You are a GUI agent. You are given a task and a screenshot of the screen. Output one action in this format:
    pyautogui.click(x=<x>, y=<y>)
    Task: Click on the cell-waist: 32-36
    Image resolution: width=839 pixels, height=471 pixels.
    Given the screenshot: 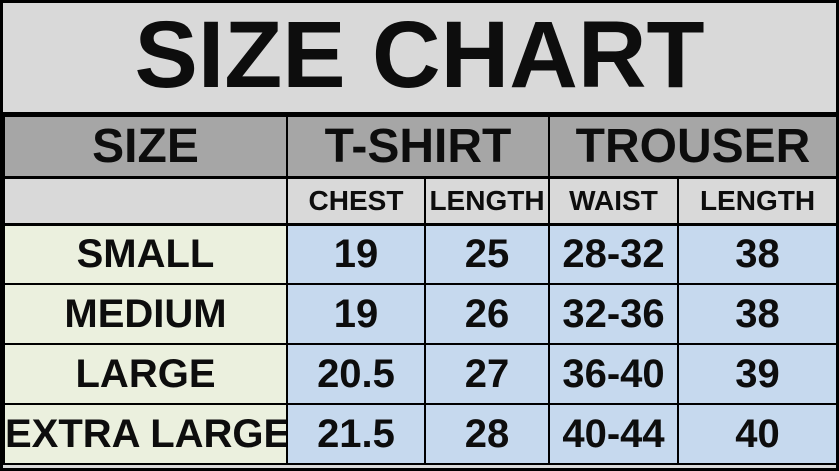 What is the action you would take?
    pyautogui.click(x=613, y=314)
    